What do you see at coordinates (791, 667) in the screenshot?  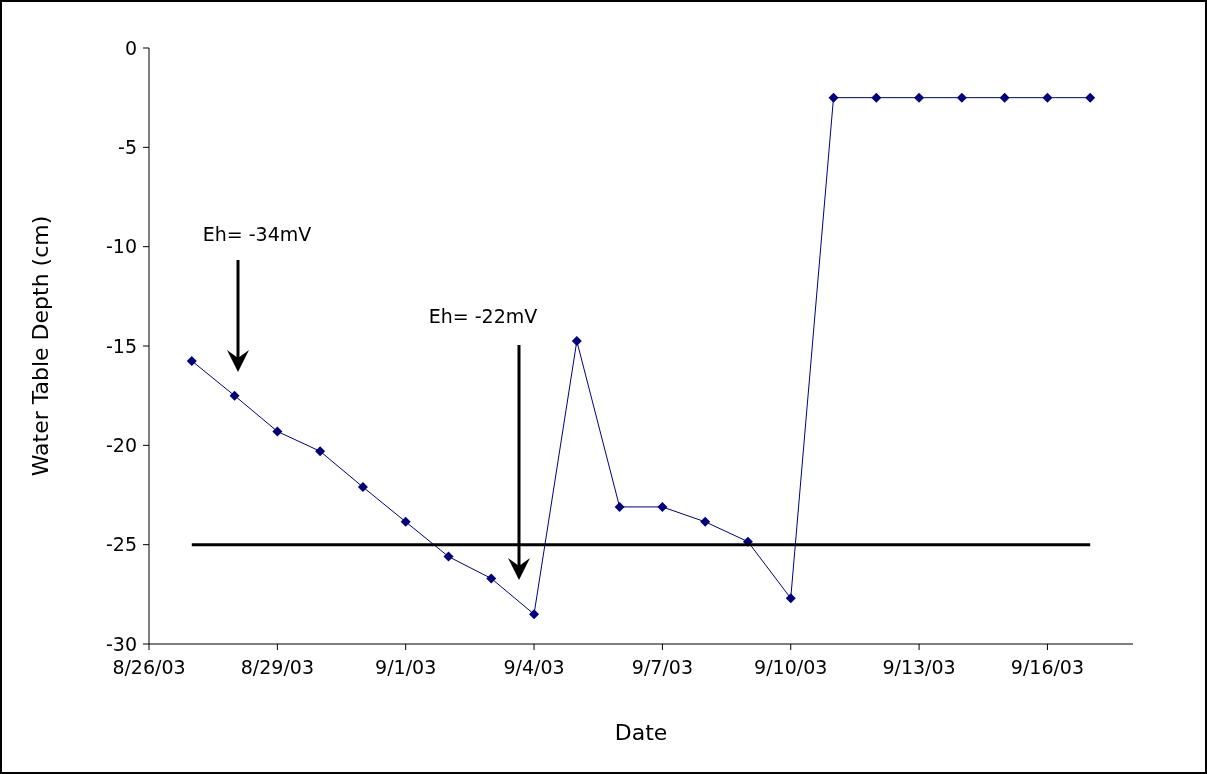 I see `x-tick-label: 9/10/03` at bounding box center [791, 667].